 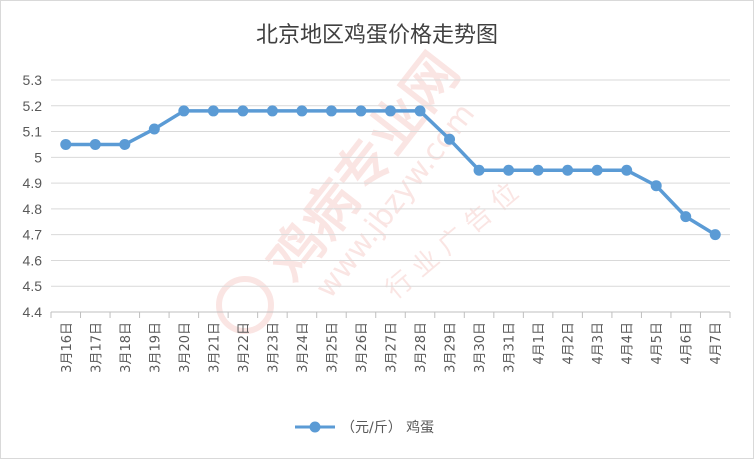 What do you see at coordinates (244, 347) in the screenshot?
I see `x-tick-label: 3月22日` at bounding box center [244, 347].